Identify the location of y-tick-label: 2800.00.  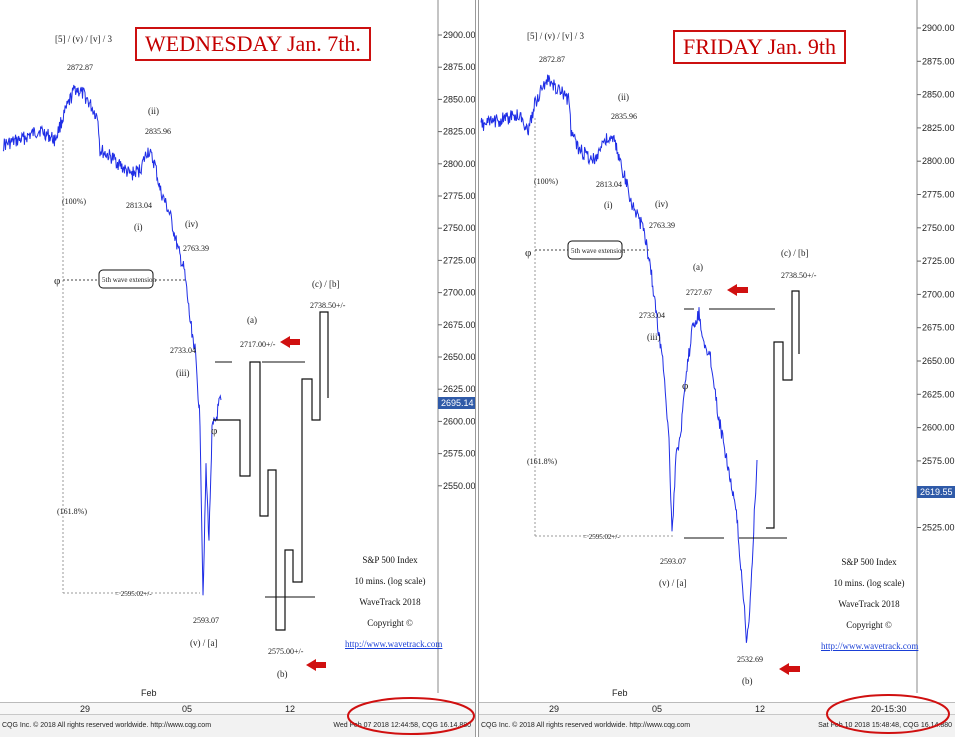
(459, 164).